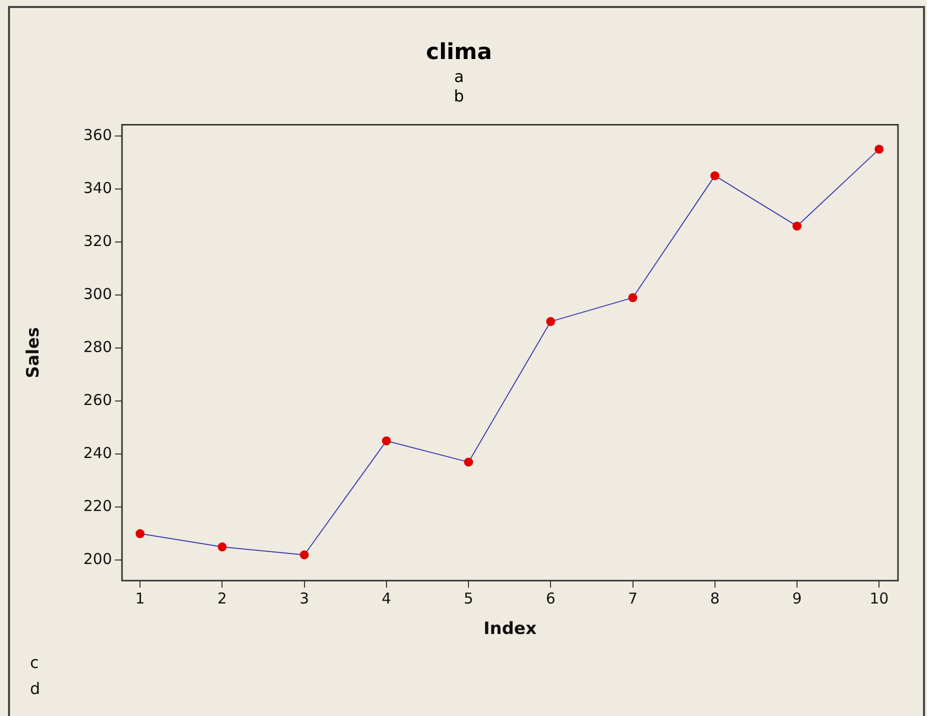  Describe the element at coordinates (34, 352) in the screenshot. I see `y-axis-title: Sales` at that location.